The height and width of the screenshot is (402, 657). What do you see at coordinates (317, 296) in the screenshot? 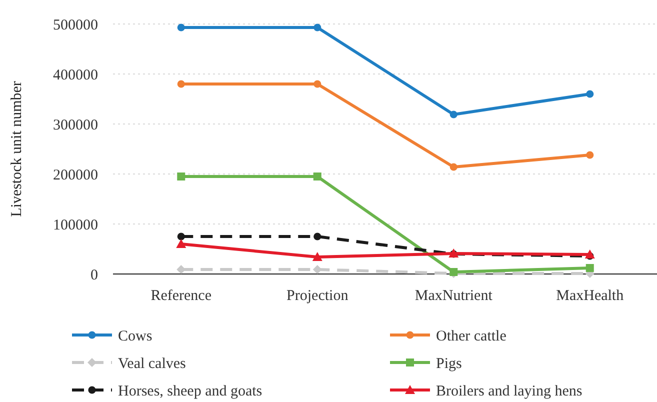
I see `x-tick-label: Projection` at bounding box center [317, 296].